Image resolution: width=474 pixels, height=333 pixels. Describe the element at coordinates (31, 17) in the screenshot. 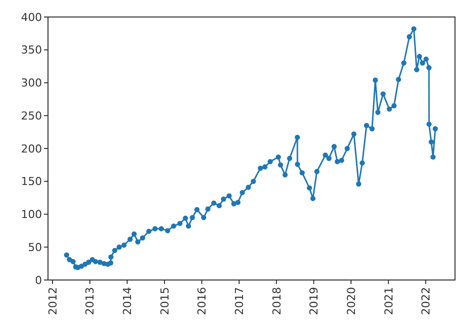

I see `y-tick-label: 400` at that location.